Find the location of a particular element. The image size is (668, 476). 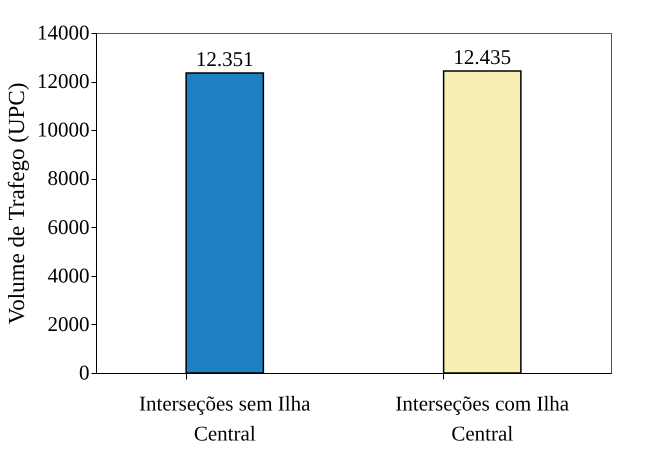

data-label: 12.351 is located at coordinates (225, 59).